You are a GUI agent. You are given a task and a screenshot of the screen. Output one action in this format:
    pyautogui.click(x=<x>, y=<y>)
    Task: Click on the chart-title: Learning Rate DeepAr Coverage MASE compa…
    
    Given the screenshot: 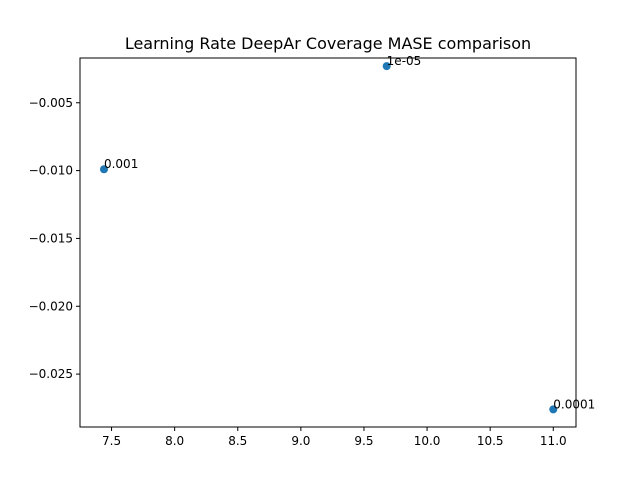 What is the action you would take?
    pyautogui.click(x=328, y=43)
    